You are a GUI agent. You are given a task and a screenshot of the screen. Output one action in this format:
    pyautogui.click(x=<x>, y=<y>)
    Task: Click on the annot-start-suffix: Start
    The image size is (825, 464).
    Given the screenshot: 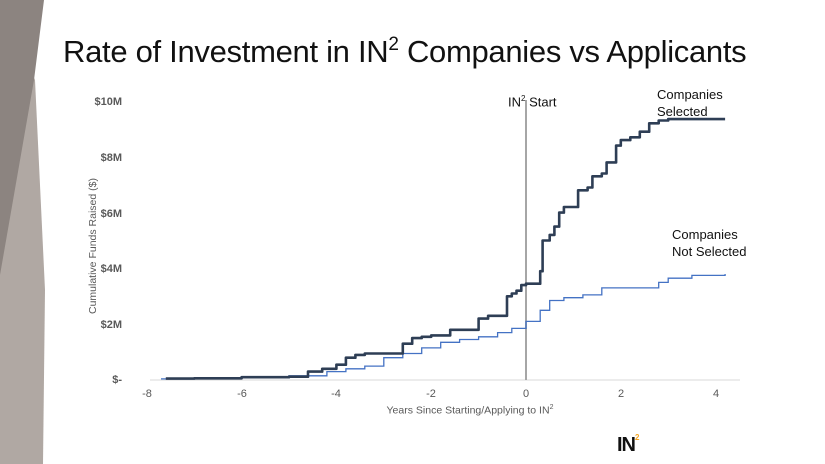 What is the action you would take?
    pyautogui.click(x=541, y=102)
    